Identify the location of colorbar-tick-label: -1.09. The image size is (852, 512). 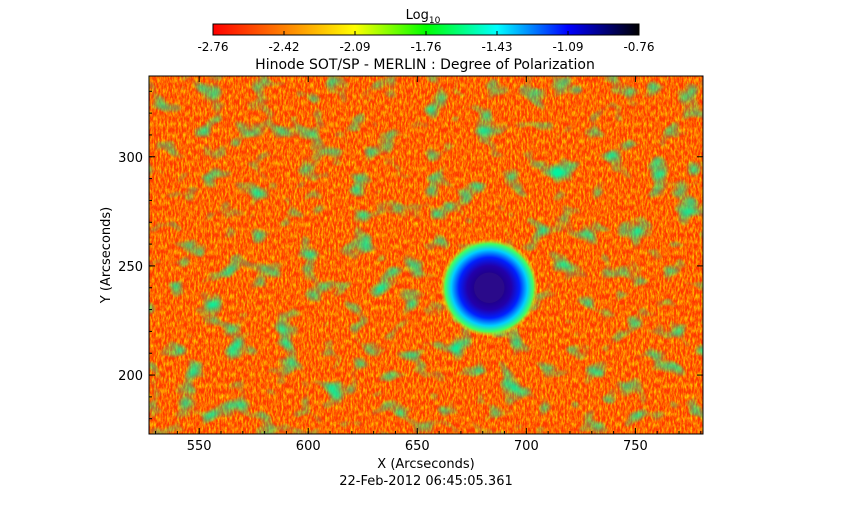
(567, 47).